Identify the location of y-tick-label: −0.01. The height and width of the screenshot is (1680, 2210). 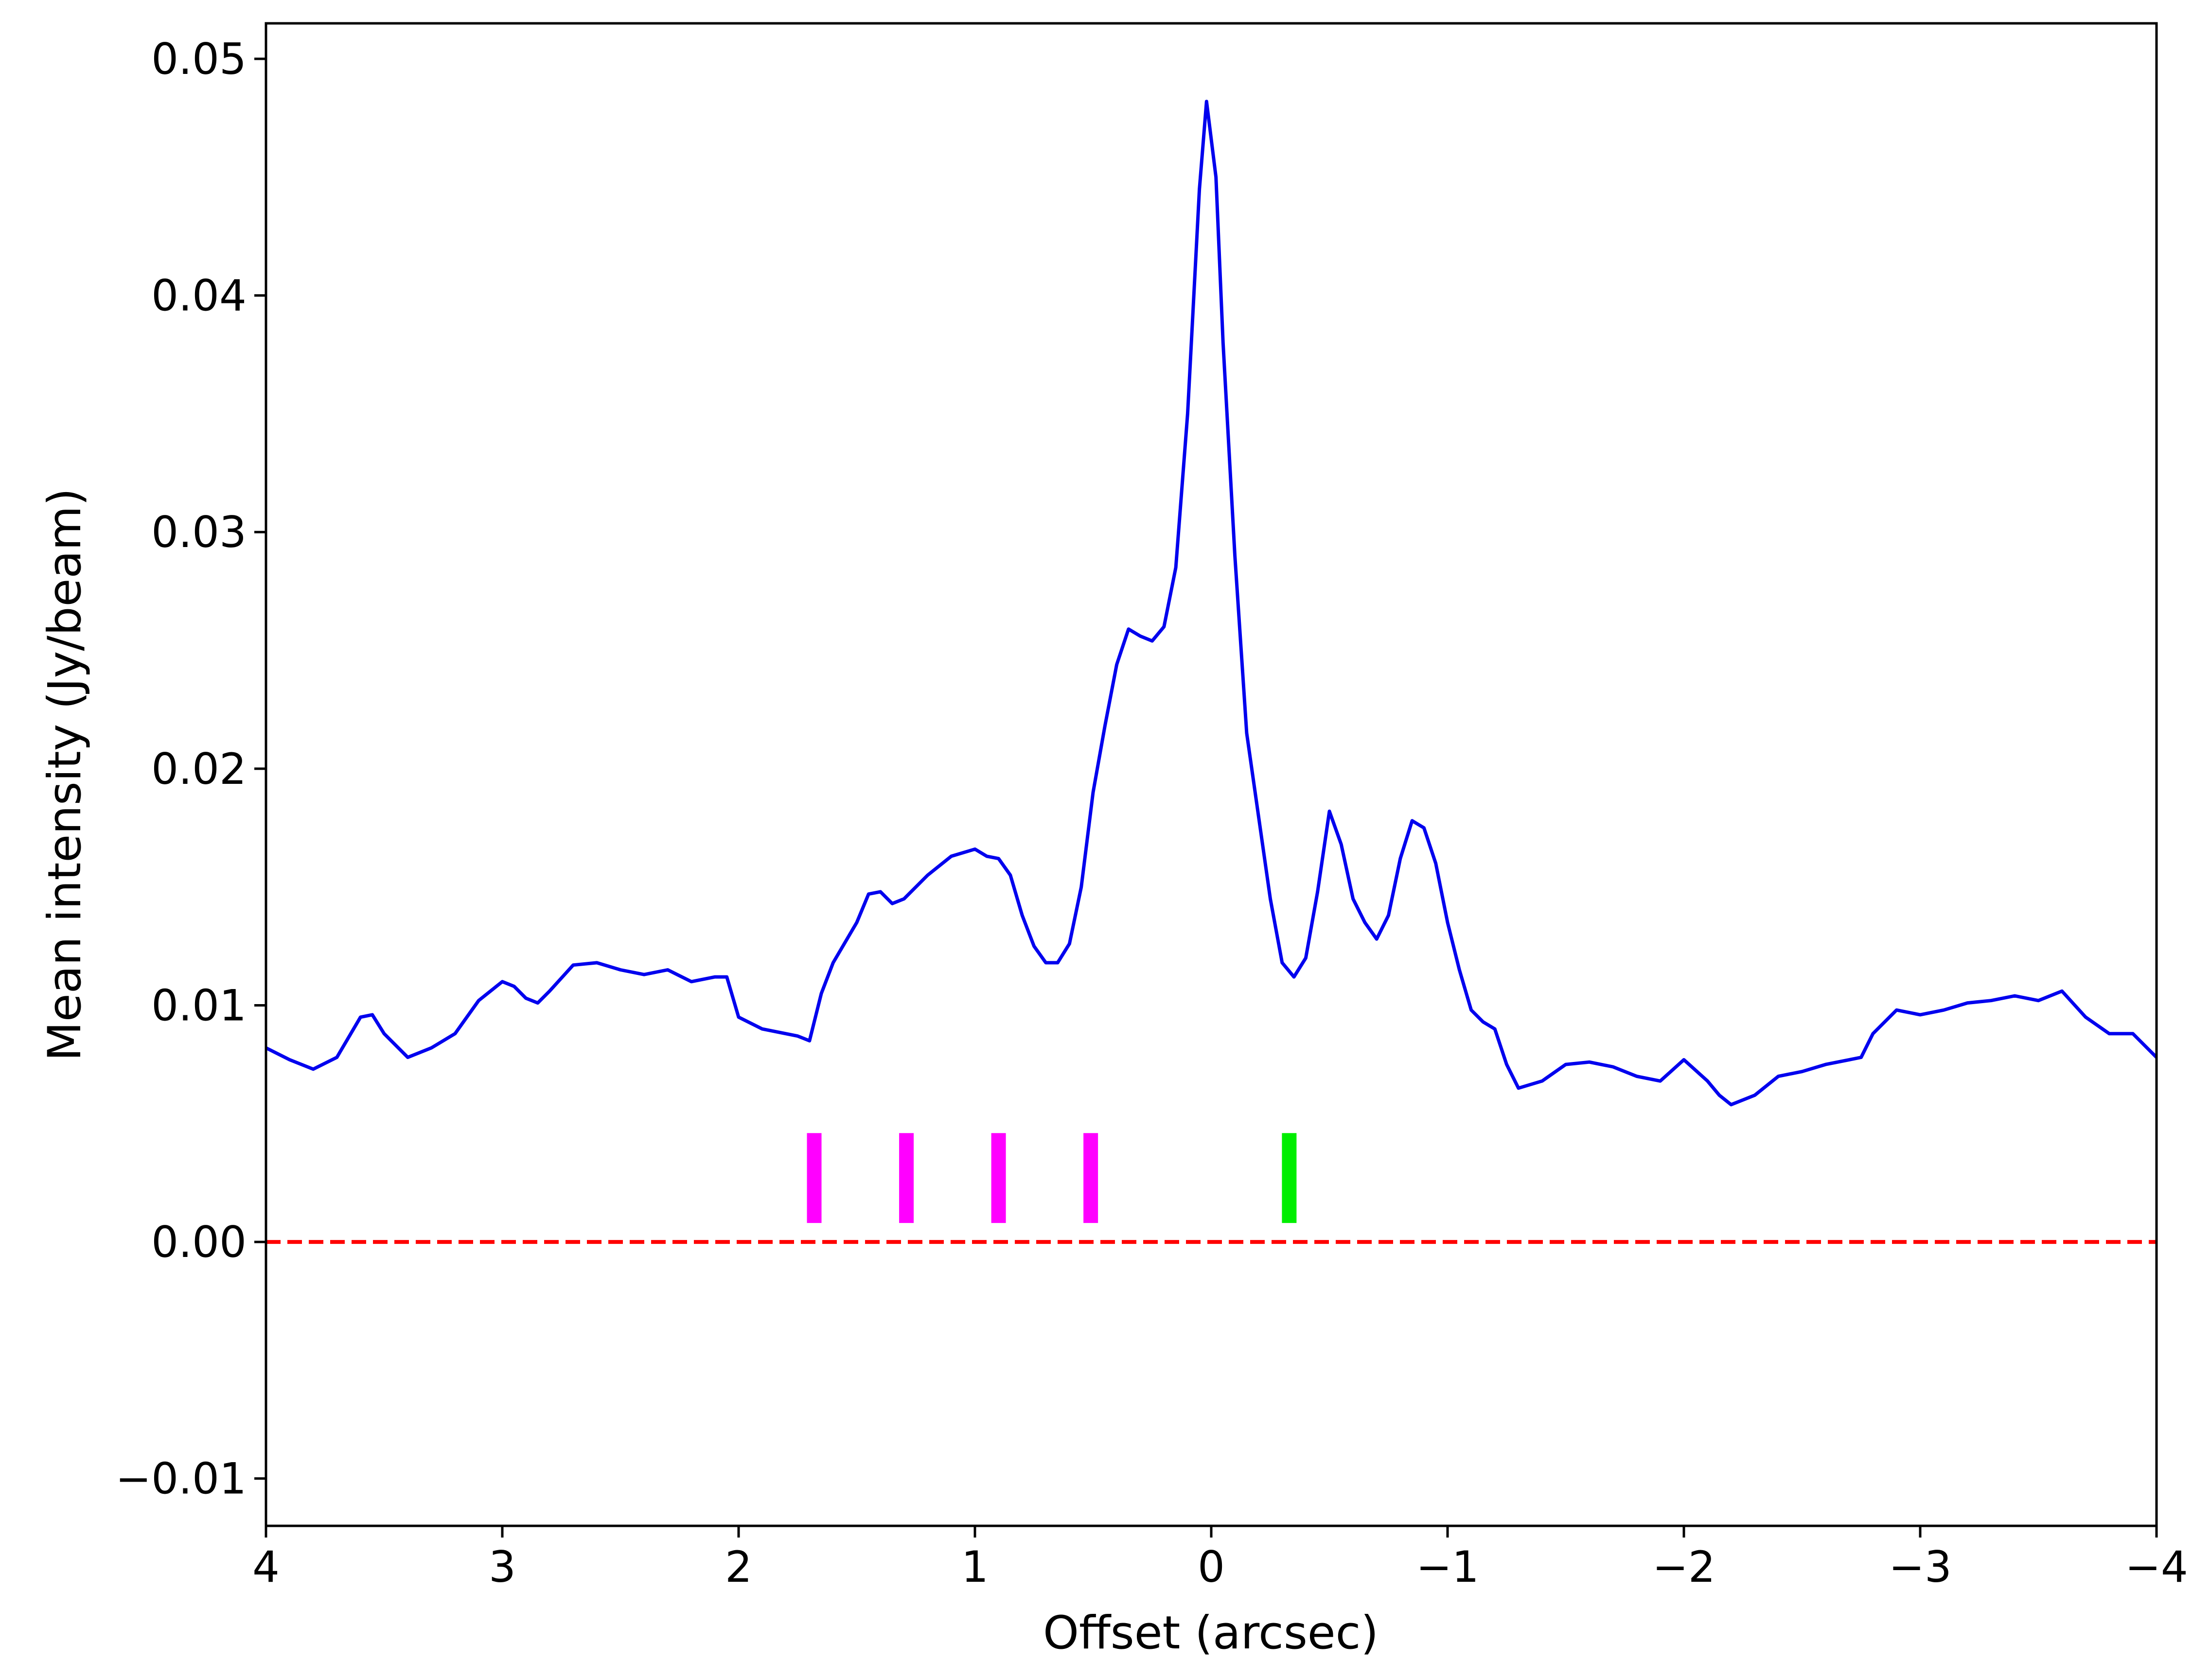
(181, 1479).